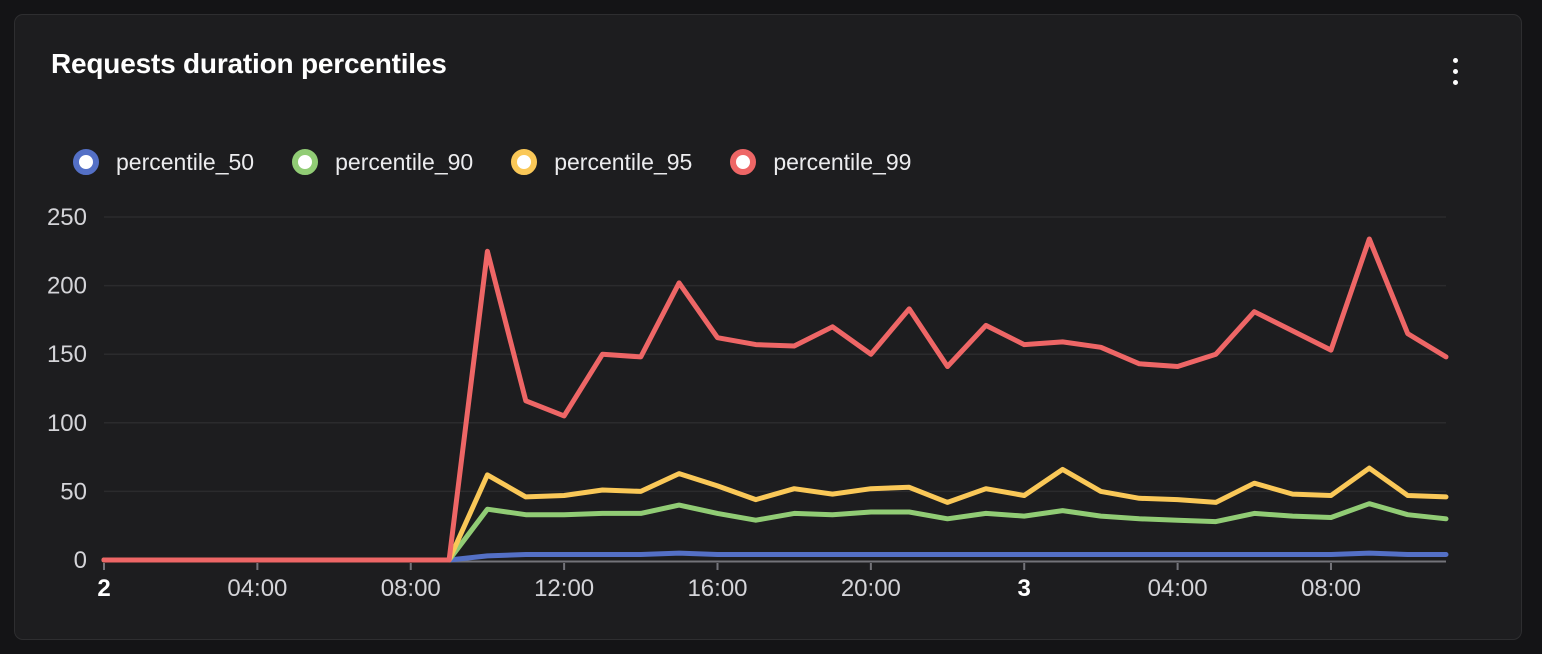 The width and height of the screenshot is (1542, 654). What do you see at coordinates (623, 162) in the screenshot?
I see `legend-label: percentile_95` at bounding box center [623, 162].